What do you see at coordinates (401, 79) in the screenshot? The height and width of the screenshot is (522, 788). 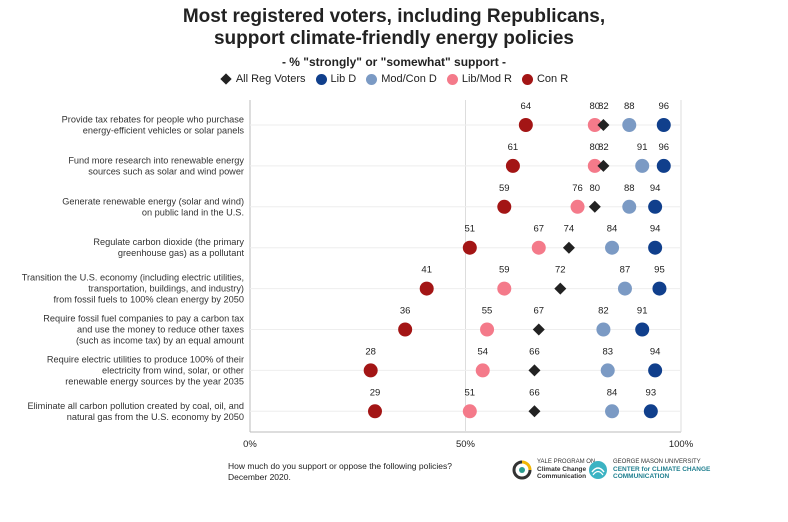 I see `legend-item-mod-con-d: Mod/Con D` at bounding box center [401, 79].